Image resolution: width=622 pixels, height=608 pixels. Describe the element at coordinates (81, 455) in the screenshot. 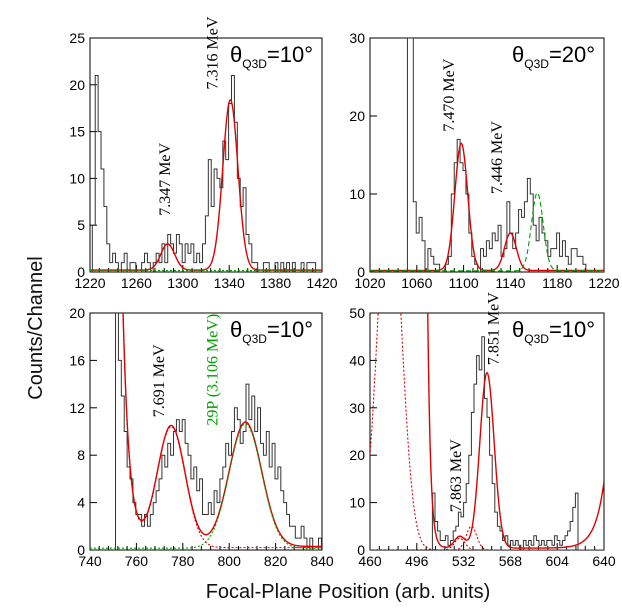

I see `y-tick-label: 8` at that location.